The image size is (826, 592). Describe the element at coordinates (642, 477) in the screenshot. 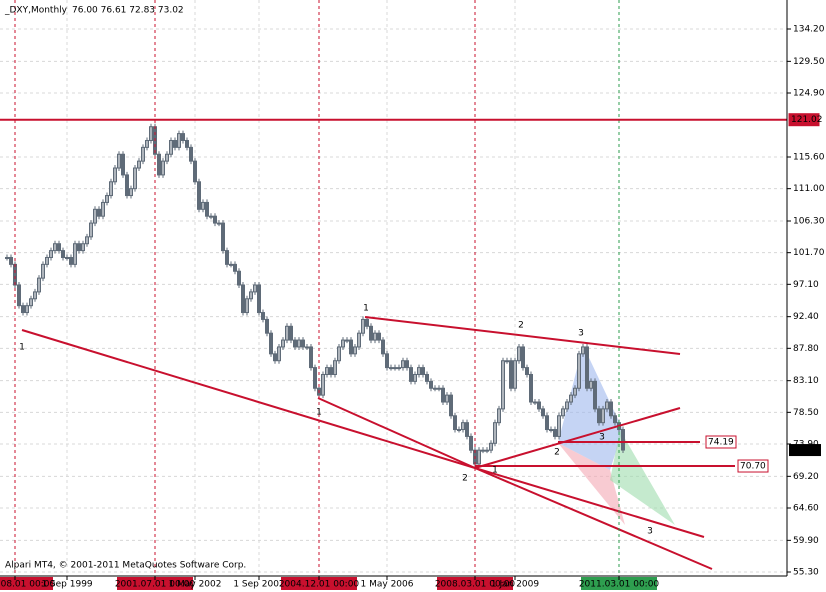

I see `green-zone` at that location.